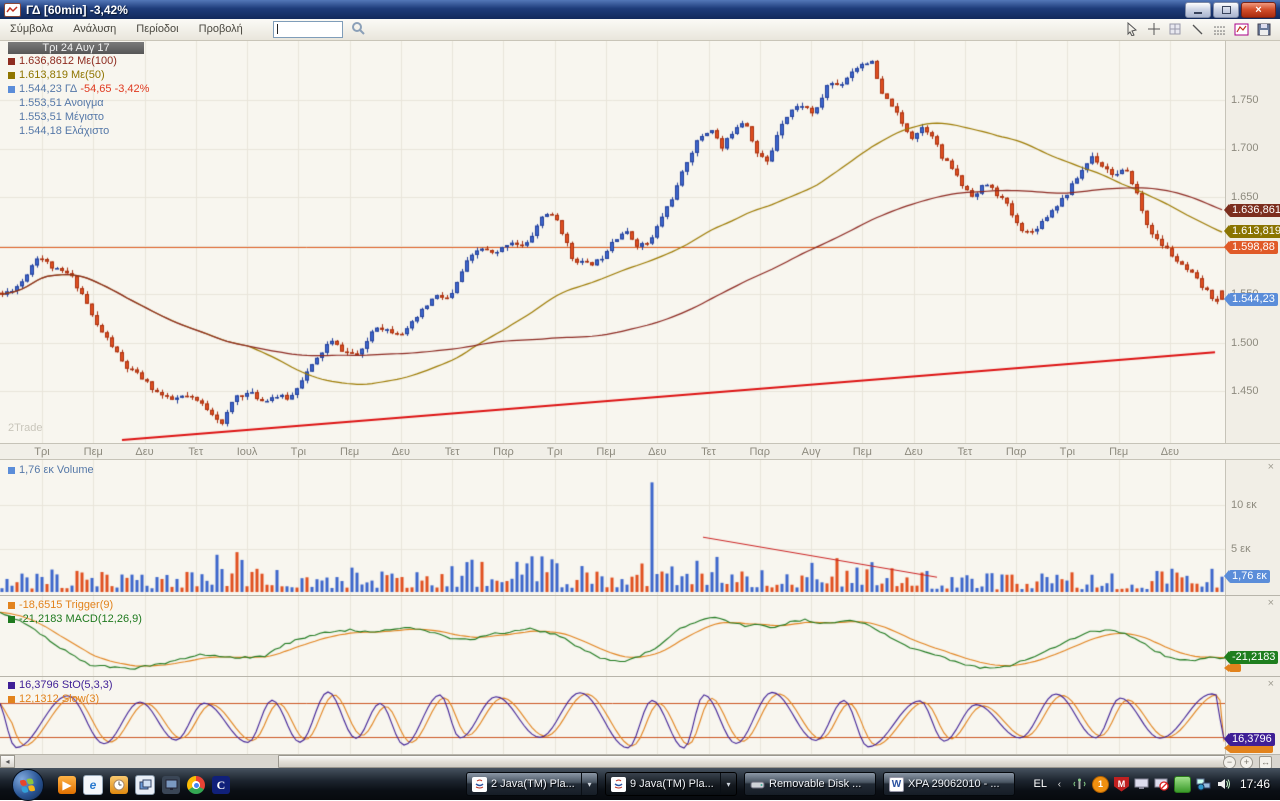 The image size is (1280, 801). I want to click on show-desktop-icon, so click(171, 785).